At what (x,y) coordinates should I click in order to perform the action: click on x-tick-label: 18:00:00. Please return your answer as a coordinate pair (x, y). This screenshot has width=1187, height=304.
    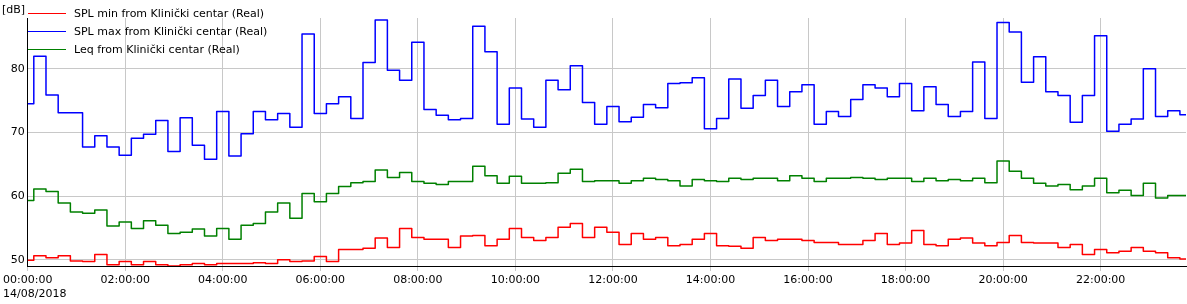
    Looking at the image, I should click on (905, 280).